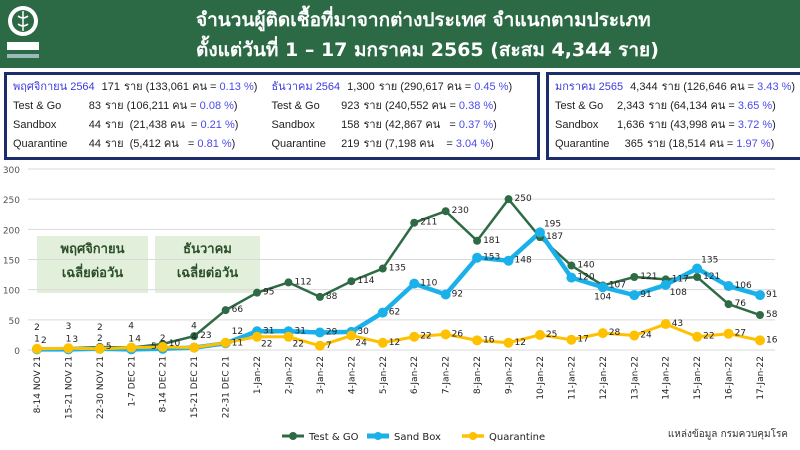 The image size is (800, 450). Describe the element at coordinates (38, 384) in the screenshot. I see `x-tick-label: 8-14 NOV 21` at that location.